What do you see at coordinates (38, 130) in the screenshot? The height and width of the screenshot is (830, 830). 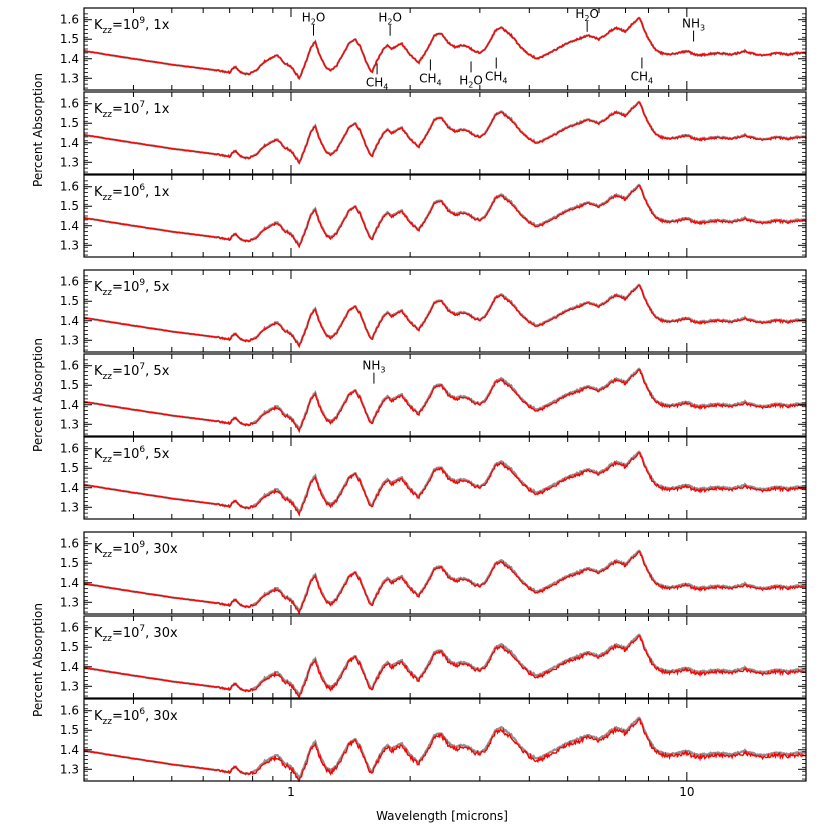 I see `y-axis-label-1x: Percent Absorption` at bounding box center [38, 130].